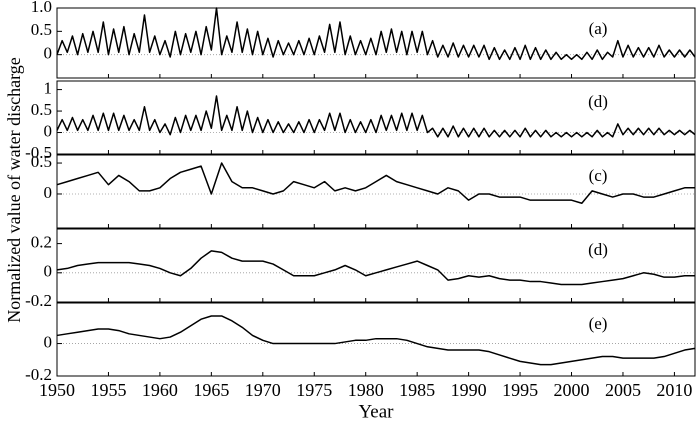 Image resolution: width=700 pixels, height=427 pixels. What do you see at coordinates (598, 323) in the screenshot?
I see `panel-label: (e)` at bounding box center [598, 323].